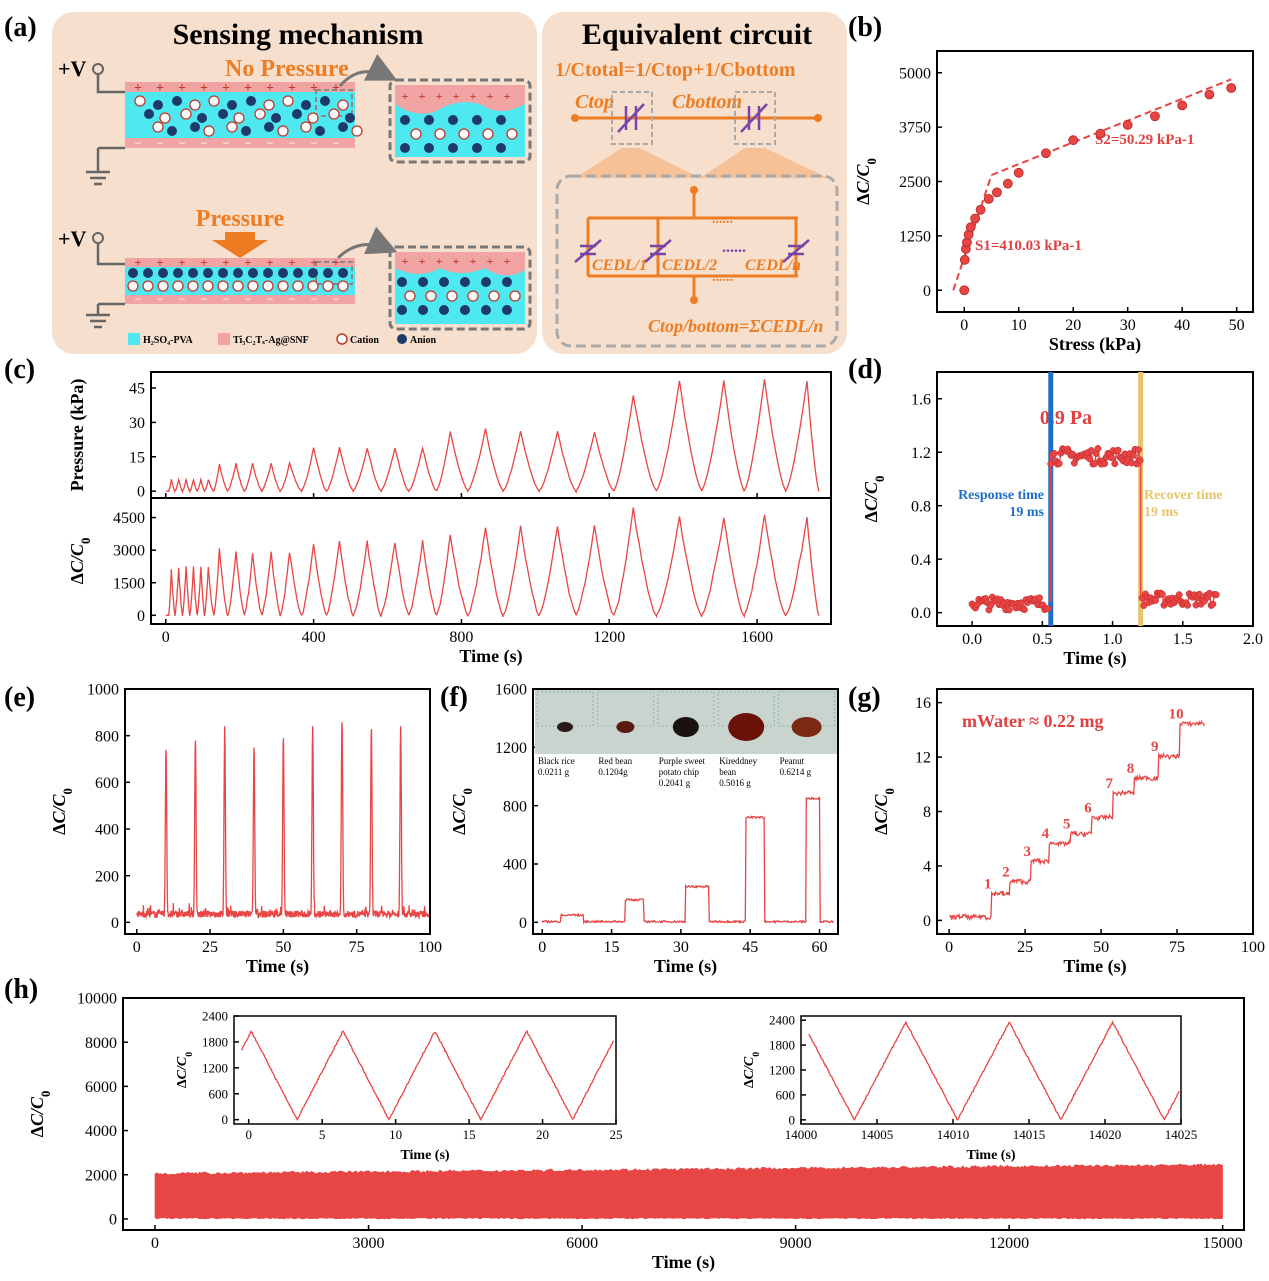  Describe the element at coordinates (210, 947) in the screenshot. I see `e-xtick-label: 25` at that location.